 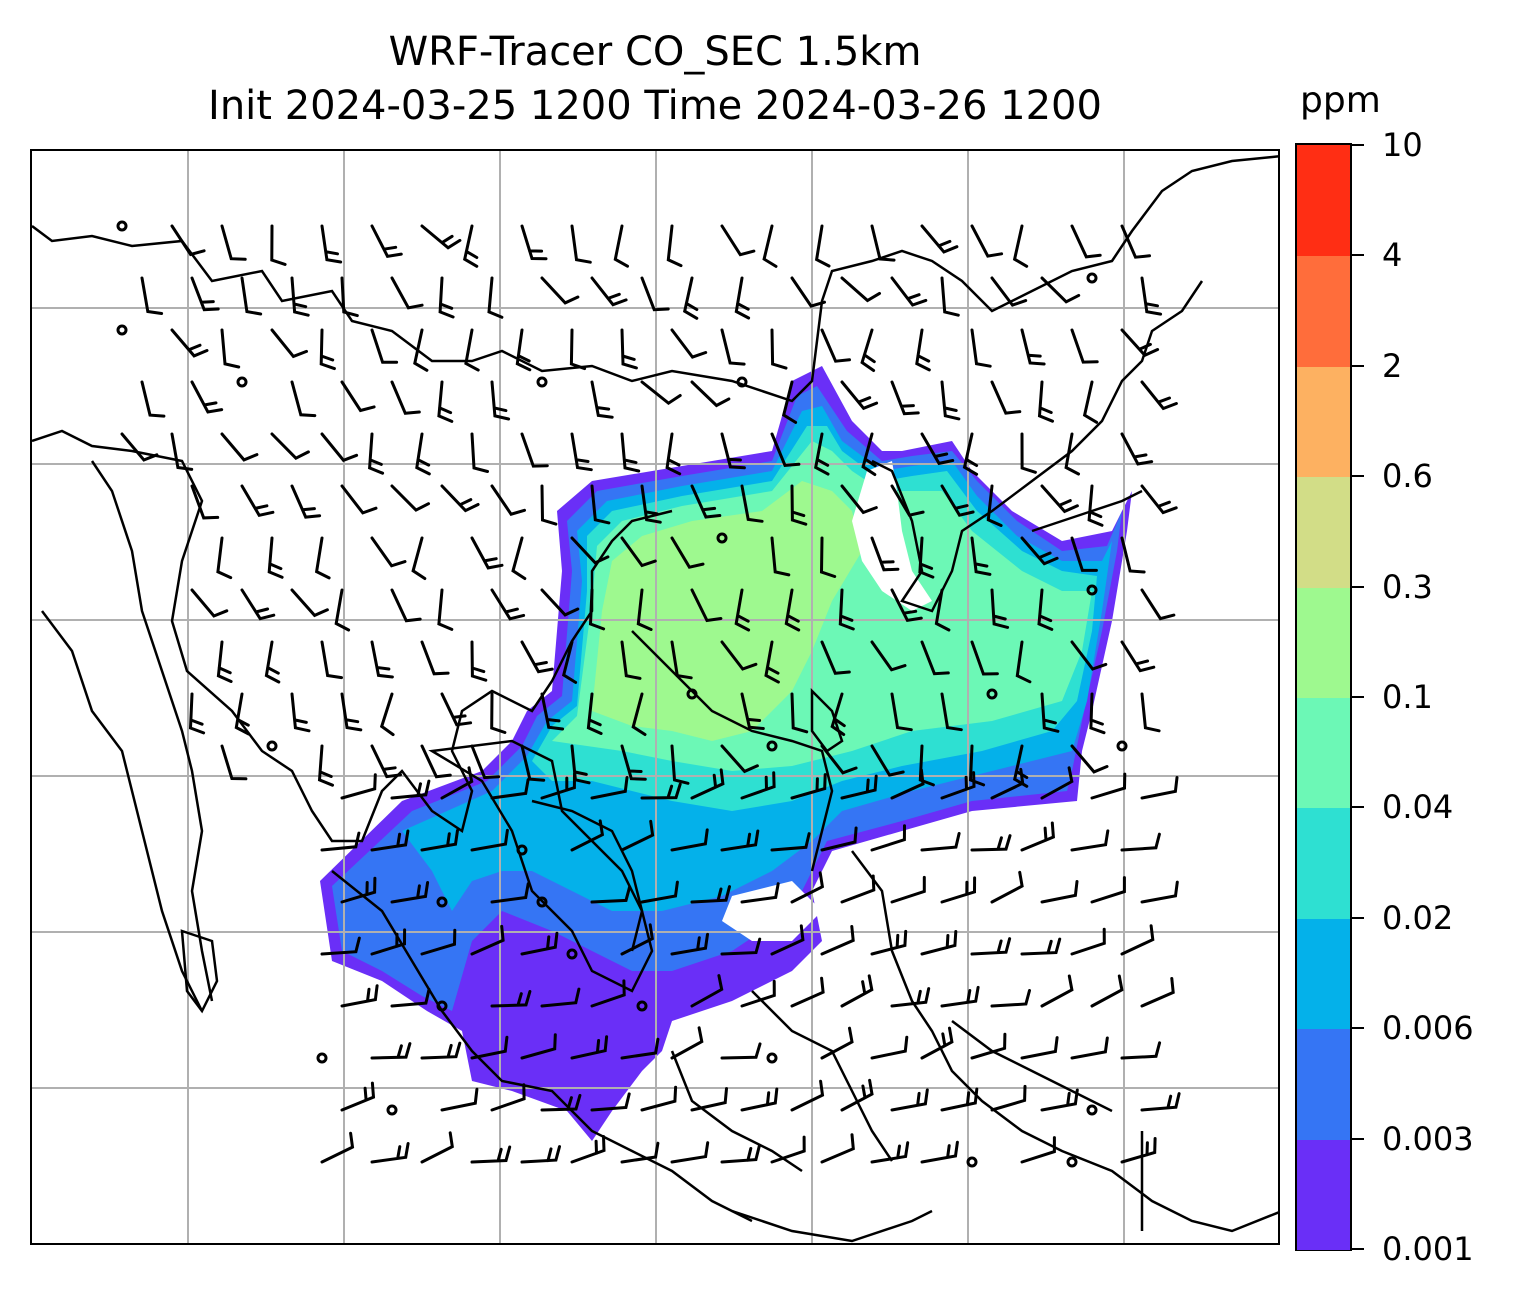 What do you see at coordinates (1323, 863) in the screenshot?
I see `colorbar-segment` at bounding box center [1323, 863].